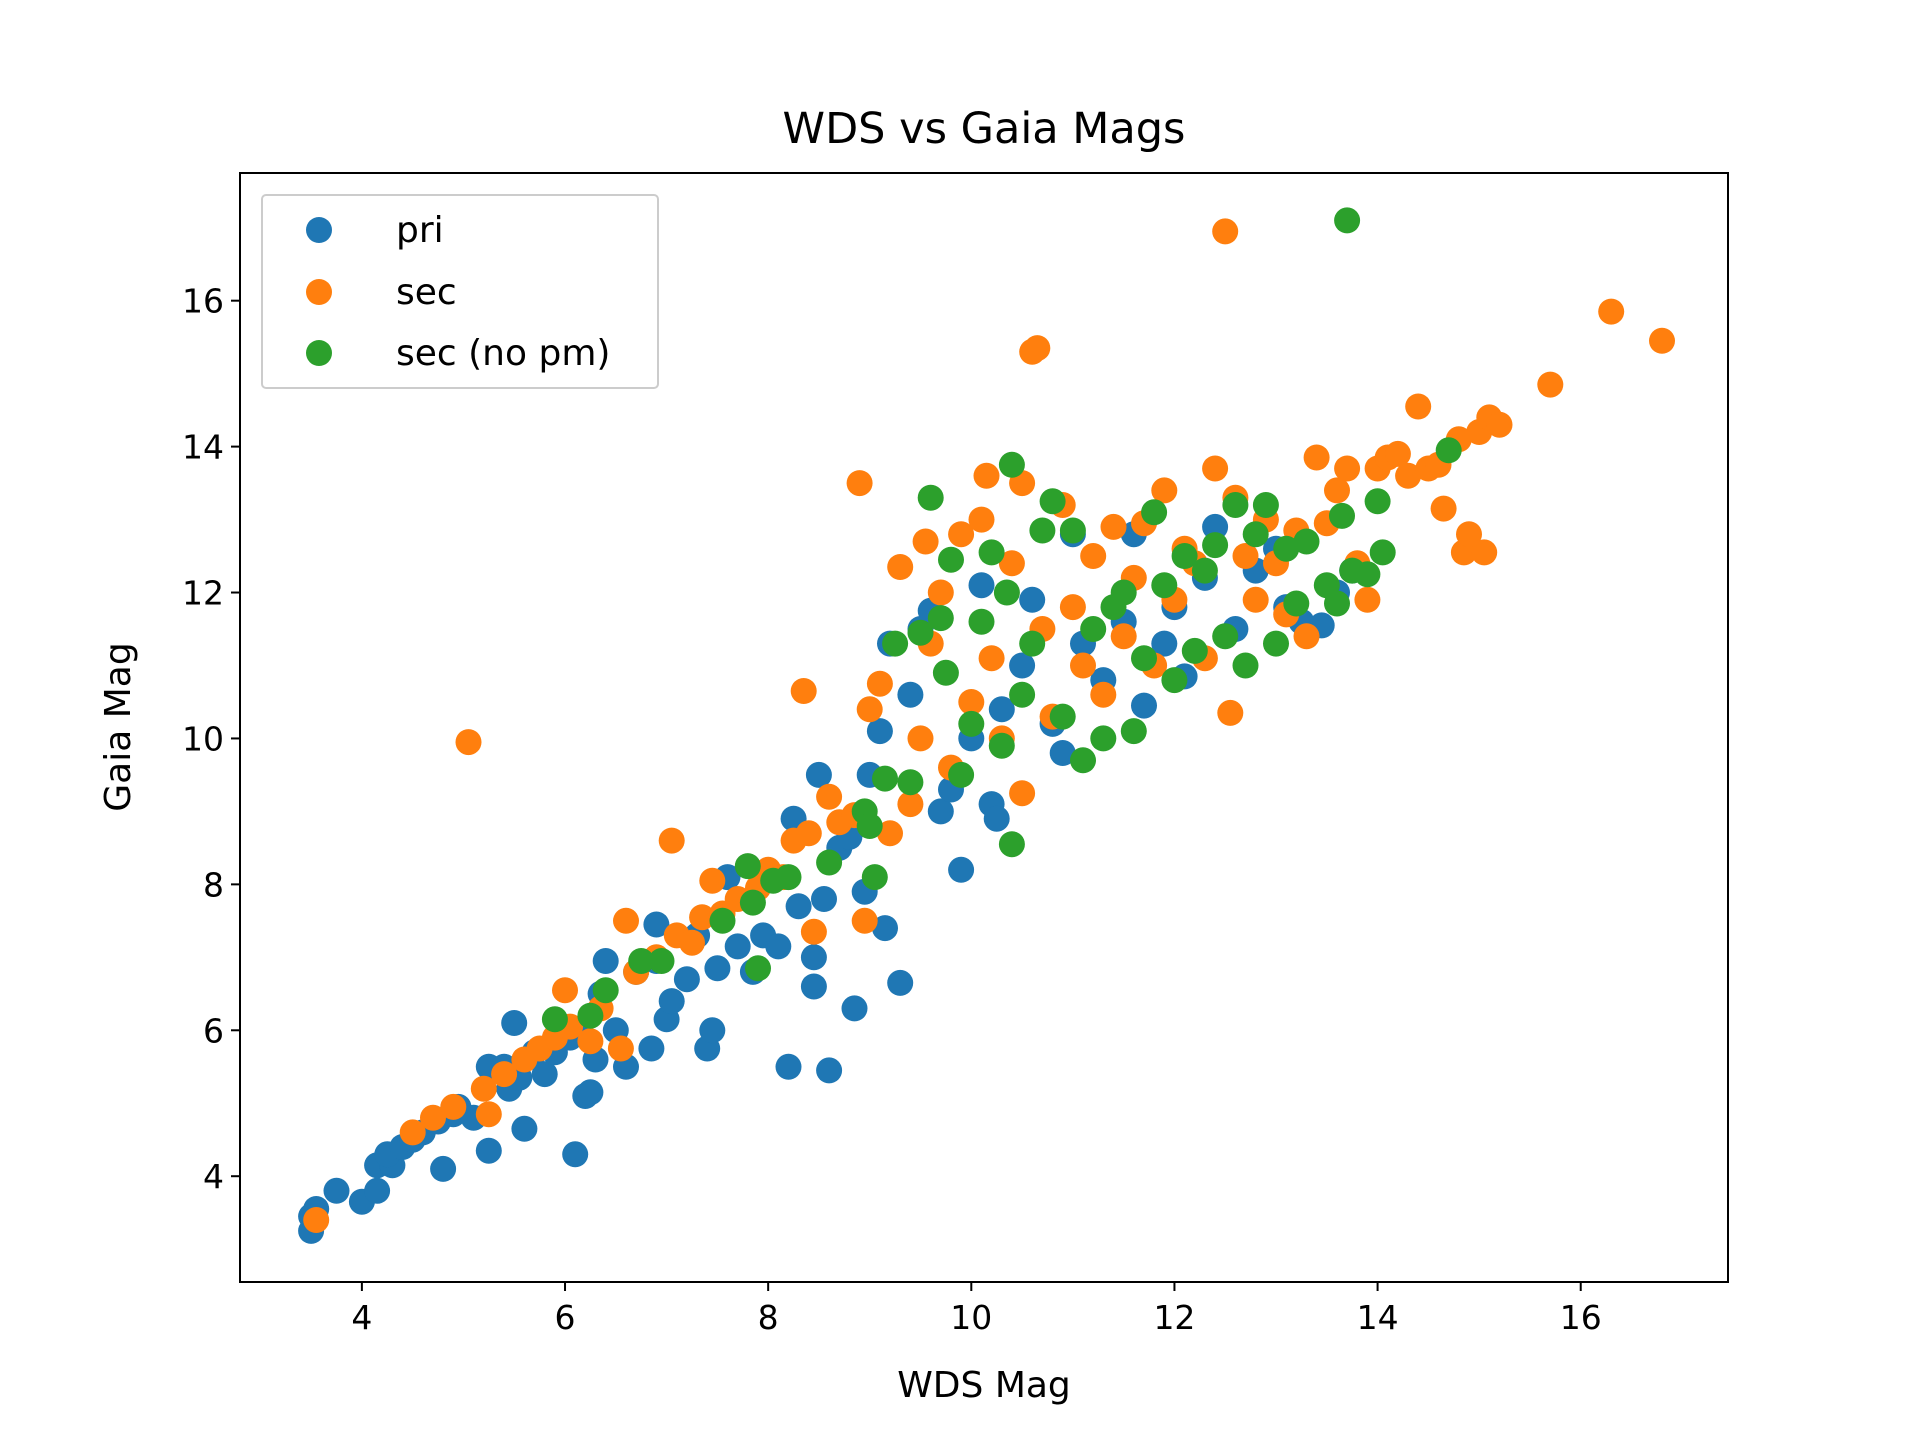  Describe the element at coordinates (976, 1309) in the screenshot. I see `x-axis: 4 6 8 10 12 14 16` at that location.